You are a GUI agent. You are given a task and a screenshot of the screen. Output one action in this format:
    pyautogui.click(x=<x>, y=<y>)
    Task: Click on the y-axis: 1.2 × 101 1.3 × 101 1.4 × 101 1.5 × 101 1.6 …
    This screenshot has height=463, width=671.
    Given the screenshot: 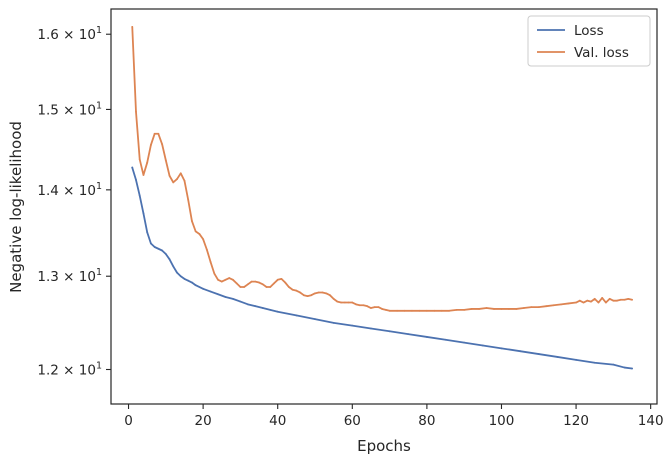 What is the action you would take?
    pyautogui.click(x=74, y=202)
    